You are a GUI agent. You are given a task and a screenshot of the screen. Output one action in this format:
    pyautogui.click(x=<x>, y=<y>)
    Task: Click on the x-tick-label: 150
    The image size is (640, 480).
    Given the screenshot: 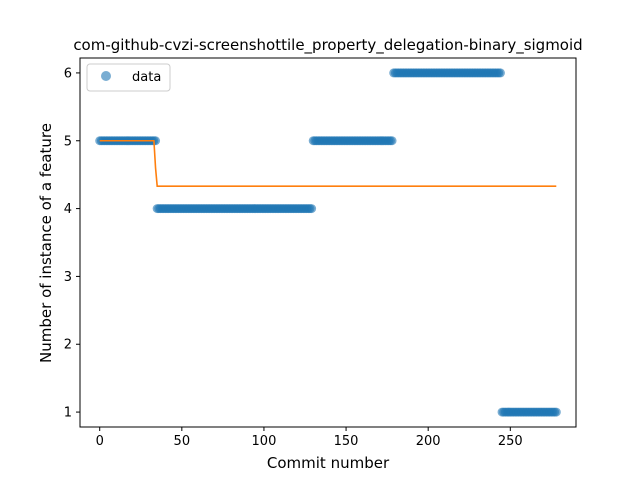 What is the action you would take?
    pyautogui.click(x=346, y=441)
    